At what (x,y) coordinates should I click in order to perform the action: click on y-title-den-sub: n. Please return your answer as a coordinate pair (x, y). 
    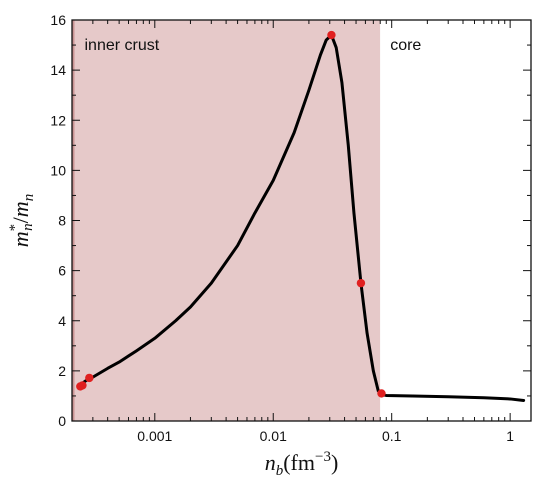
    Looking at the image, I should click on (29, 198).